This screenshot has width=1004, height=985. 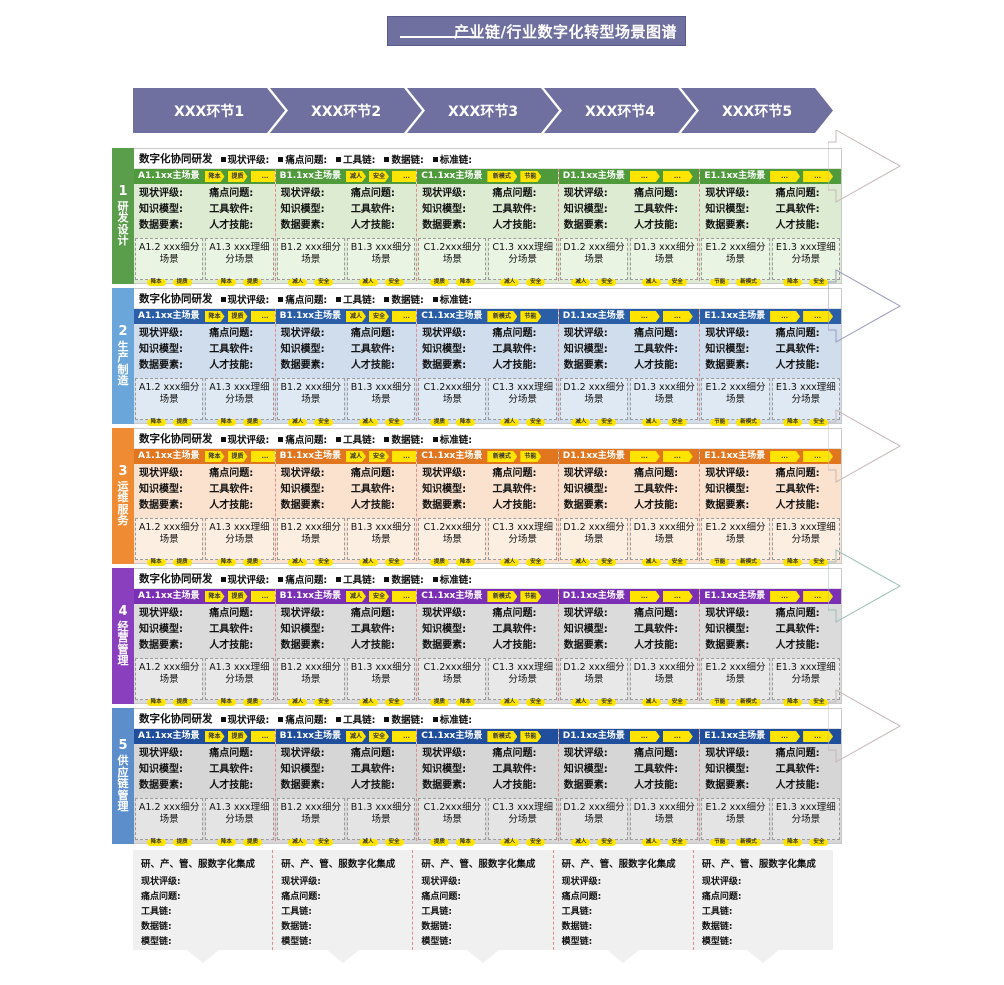 What do you see at coordinates (203, 907) in the screenshot?
I see `integration-cell-1: 研、产、管、服数字化集成 现状评级: 痛点问题: 工具链: 数据链: 模型链:` at bounding box center [203, 907].